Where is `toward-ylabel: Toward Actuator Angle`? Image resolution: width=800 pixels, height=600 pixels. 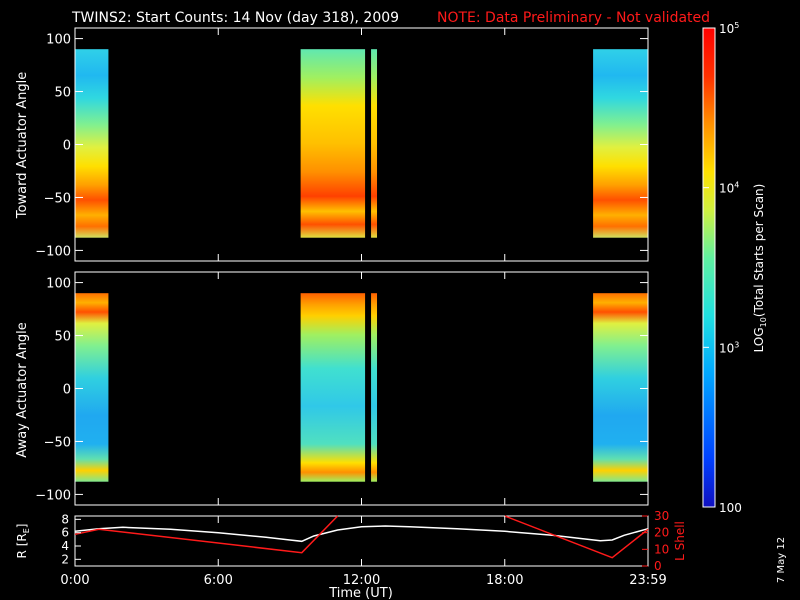
toward-ylabel: Toward Actuator Angle is located at coordinates (22, 145).